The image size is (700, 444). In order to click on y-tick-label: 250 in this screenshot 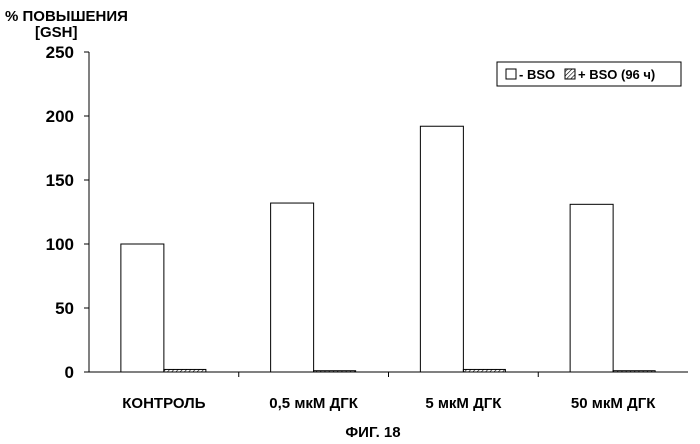, I will do `click(60, 52)`.